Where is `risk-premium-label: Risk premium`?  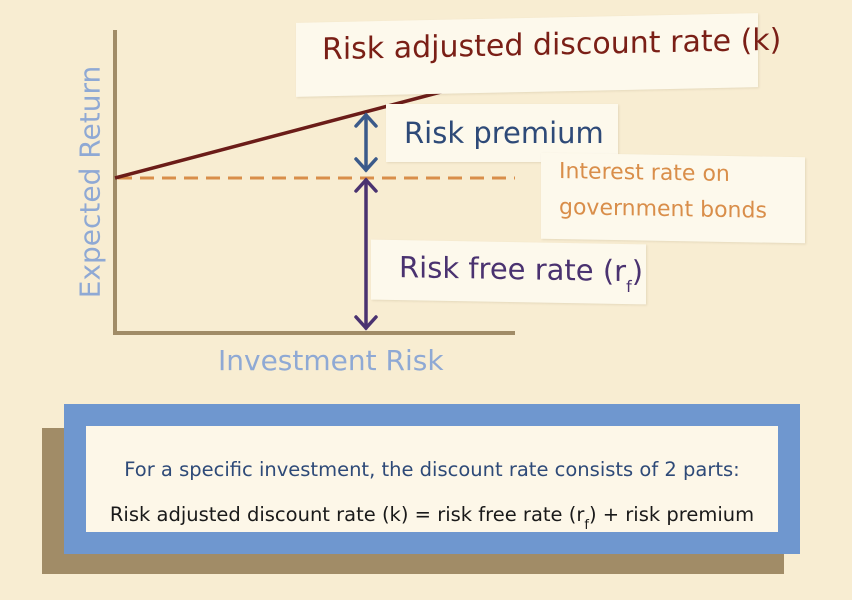
risk-premium-label: Risk premium is located at coordinates (502, 133).